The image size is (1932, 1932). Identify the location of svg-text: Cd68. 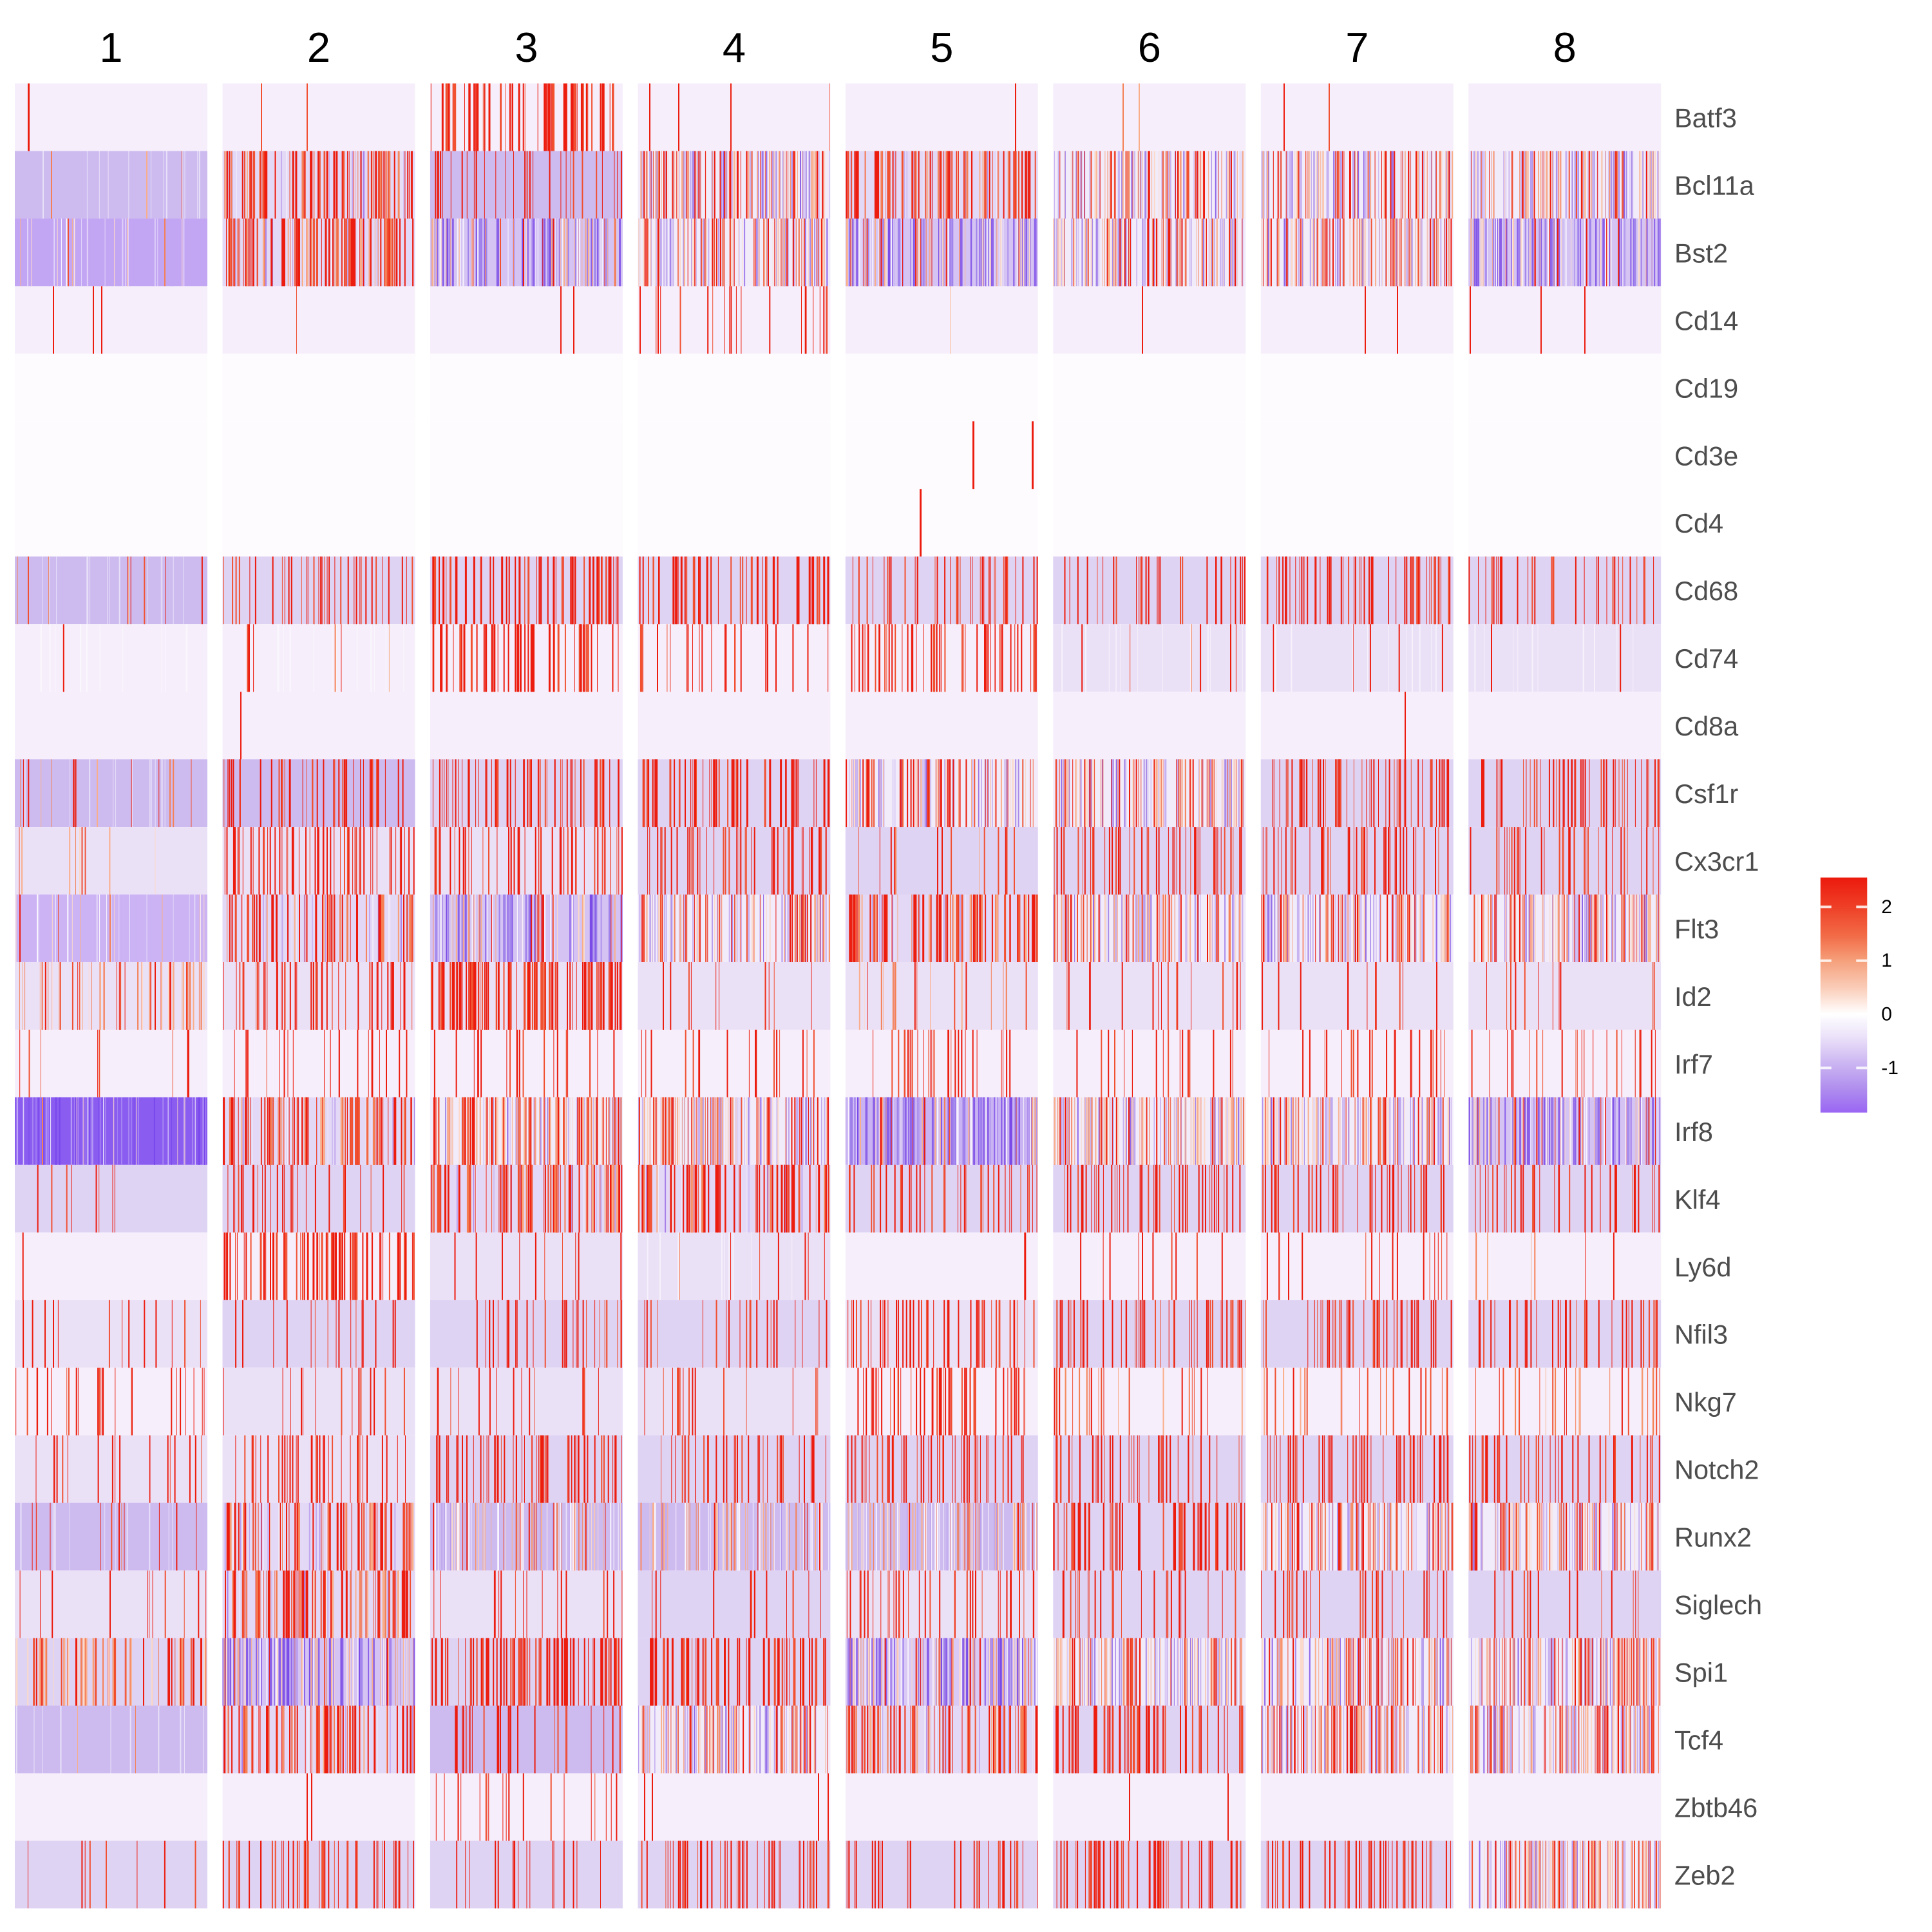
(1706, 591).